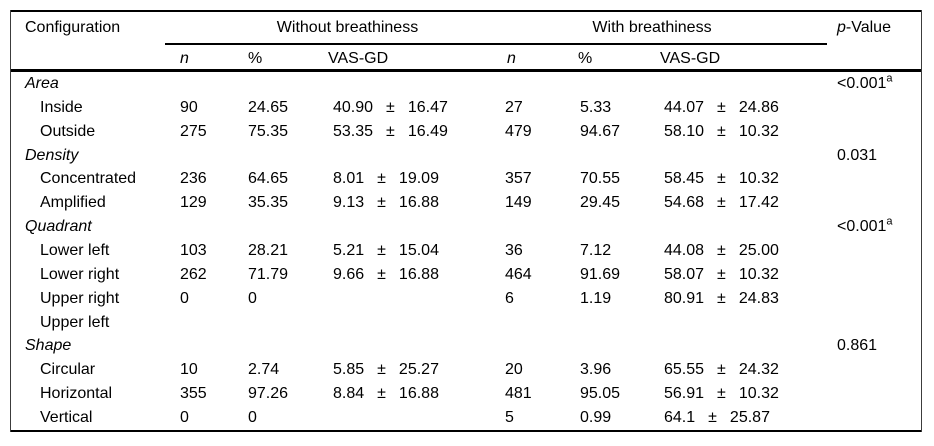 The width and height of the screenshot is (934, 446). I want to click on vasgd-without-cell: 9.13 ±16.88, so click(419, 203).